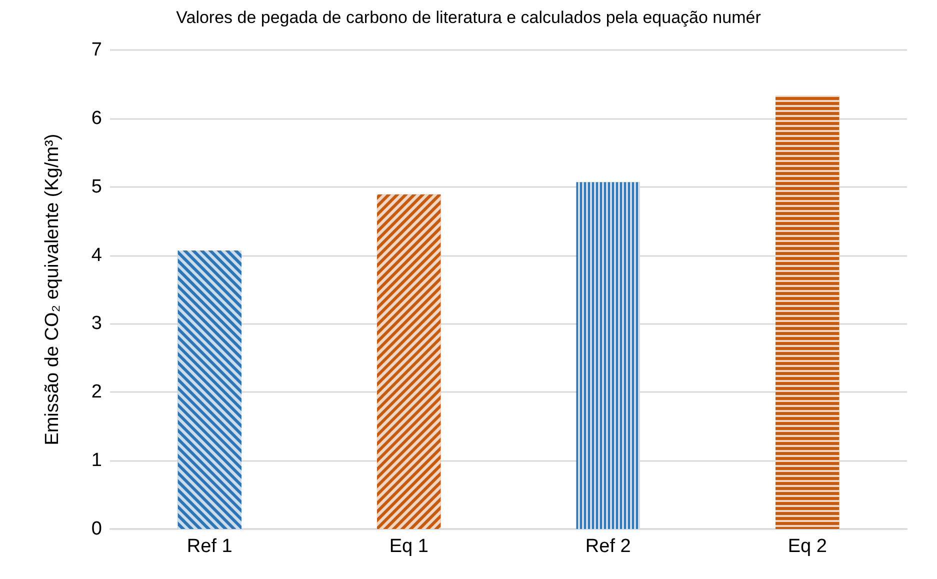 This screenshot has width=937, height=579. Describe the element at coordinates (52, 290) in the screenshot. I see `y-axis-title: Emissão de CO₂ equivalente (Kg/m³)` at that location.